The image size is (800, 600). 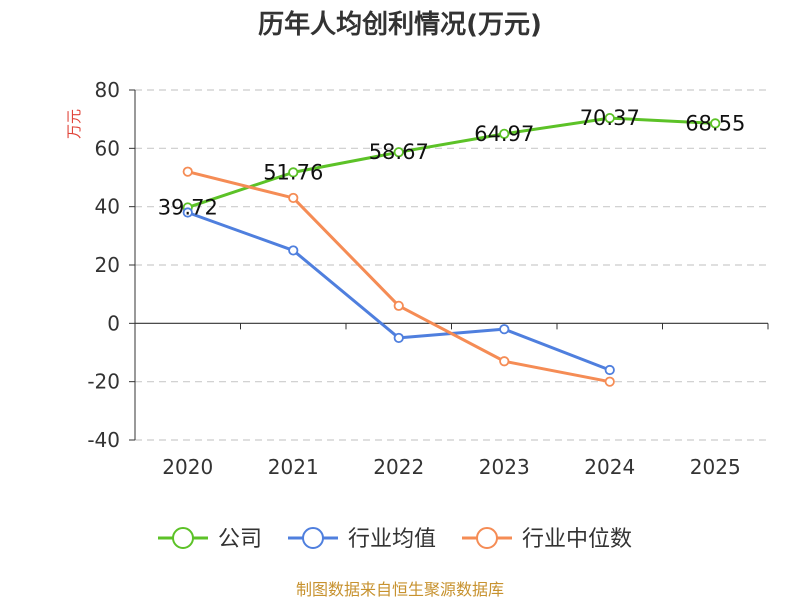 What do you see at coordinates (504, 467) in the screenshot?
I see `x-tick-label-2023: 2023` at bounding box center [504, 467].